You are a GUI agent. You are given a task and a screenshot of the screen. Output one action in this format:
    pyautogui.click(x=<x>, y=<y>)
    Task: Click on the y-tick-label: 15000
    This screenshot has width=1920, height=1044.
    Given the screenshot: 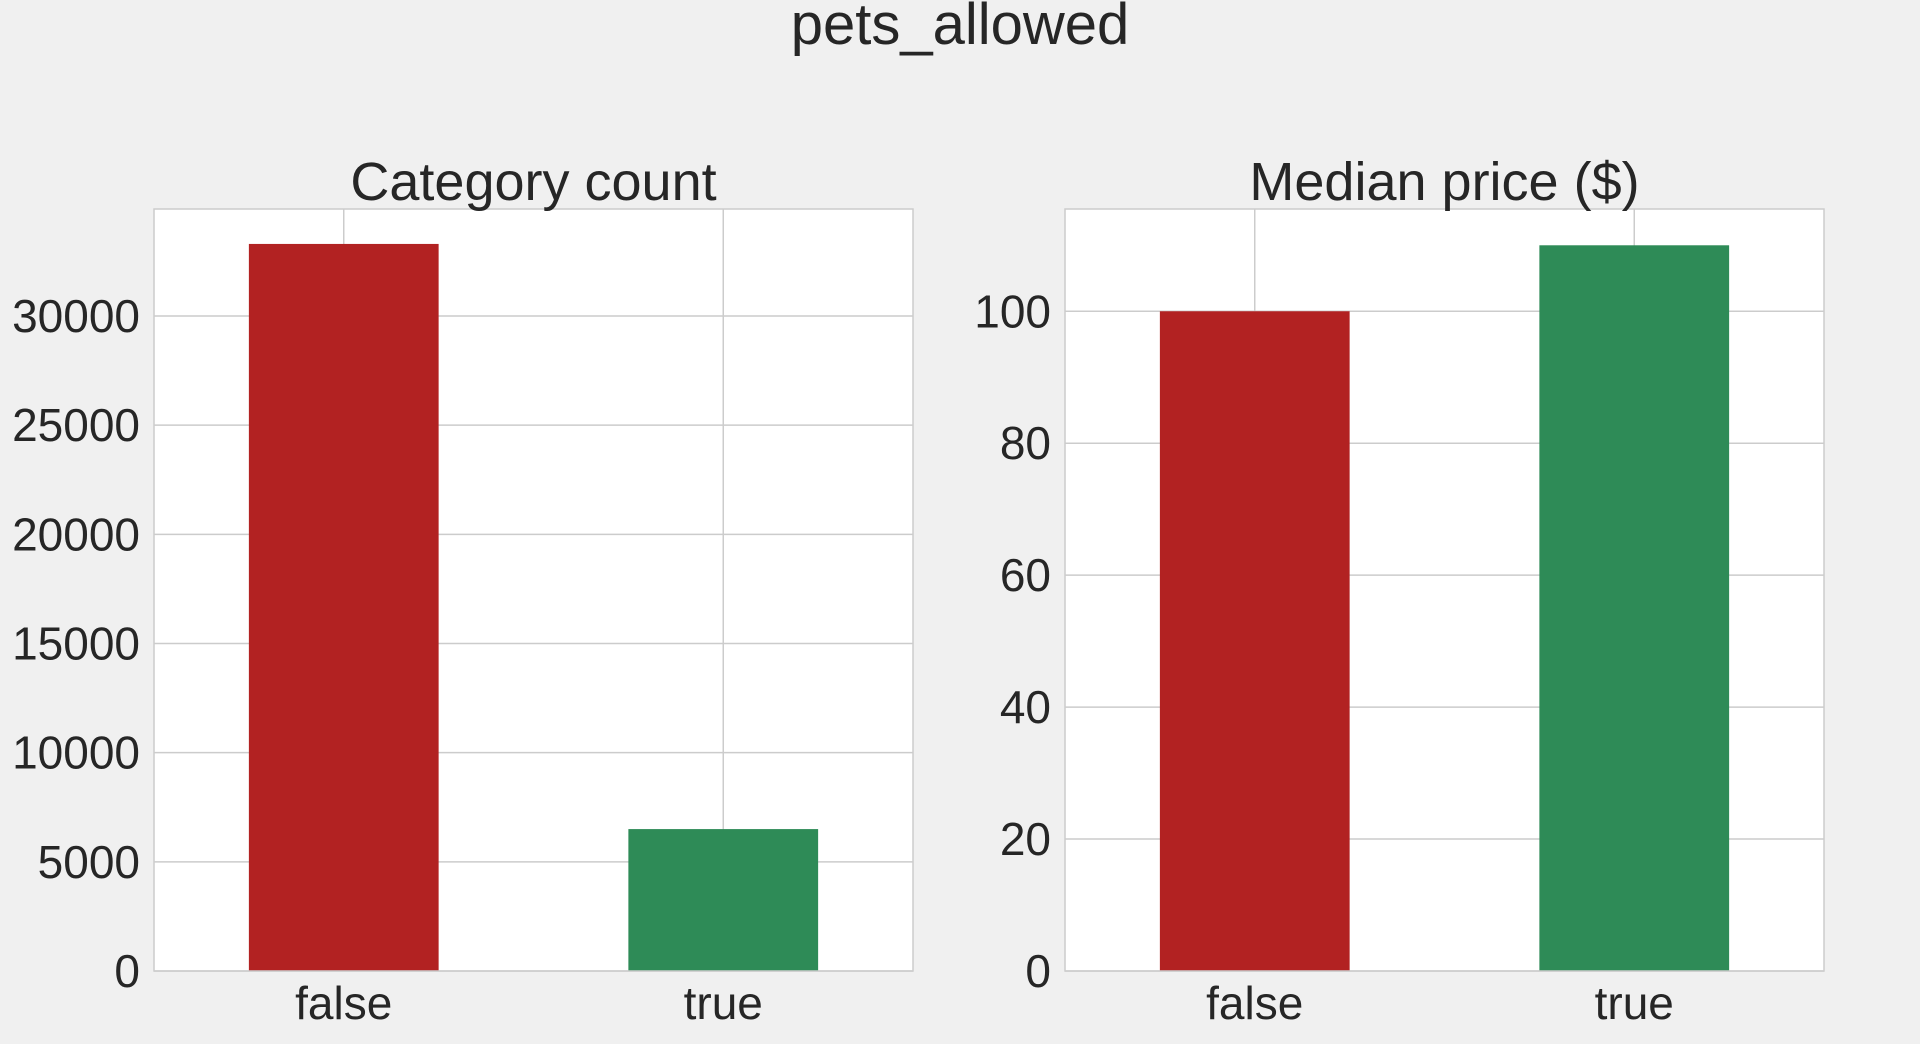 What is the action you would take?
    pyautogui.click(x=76, y=643)
    